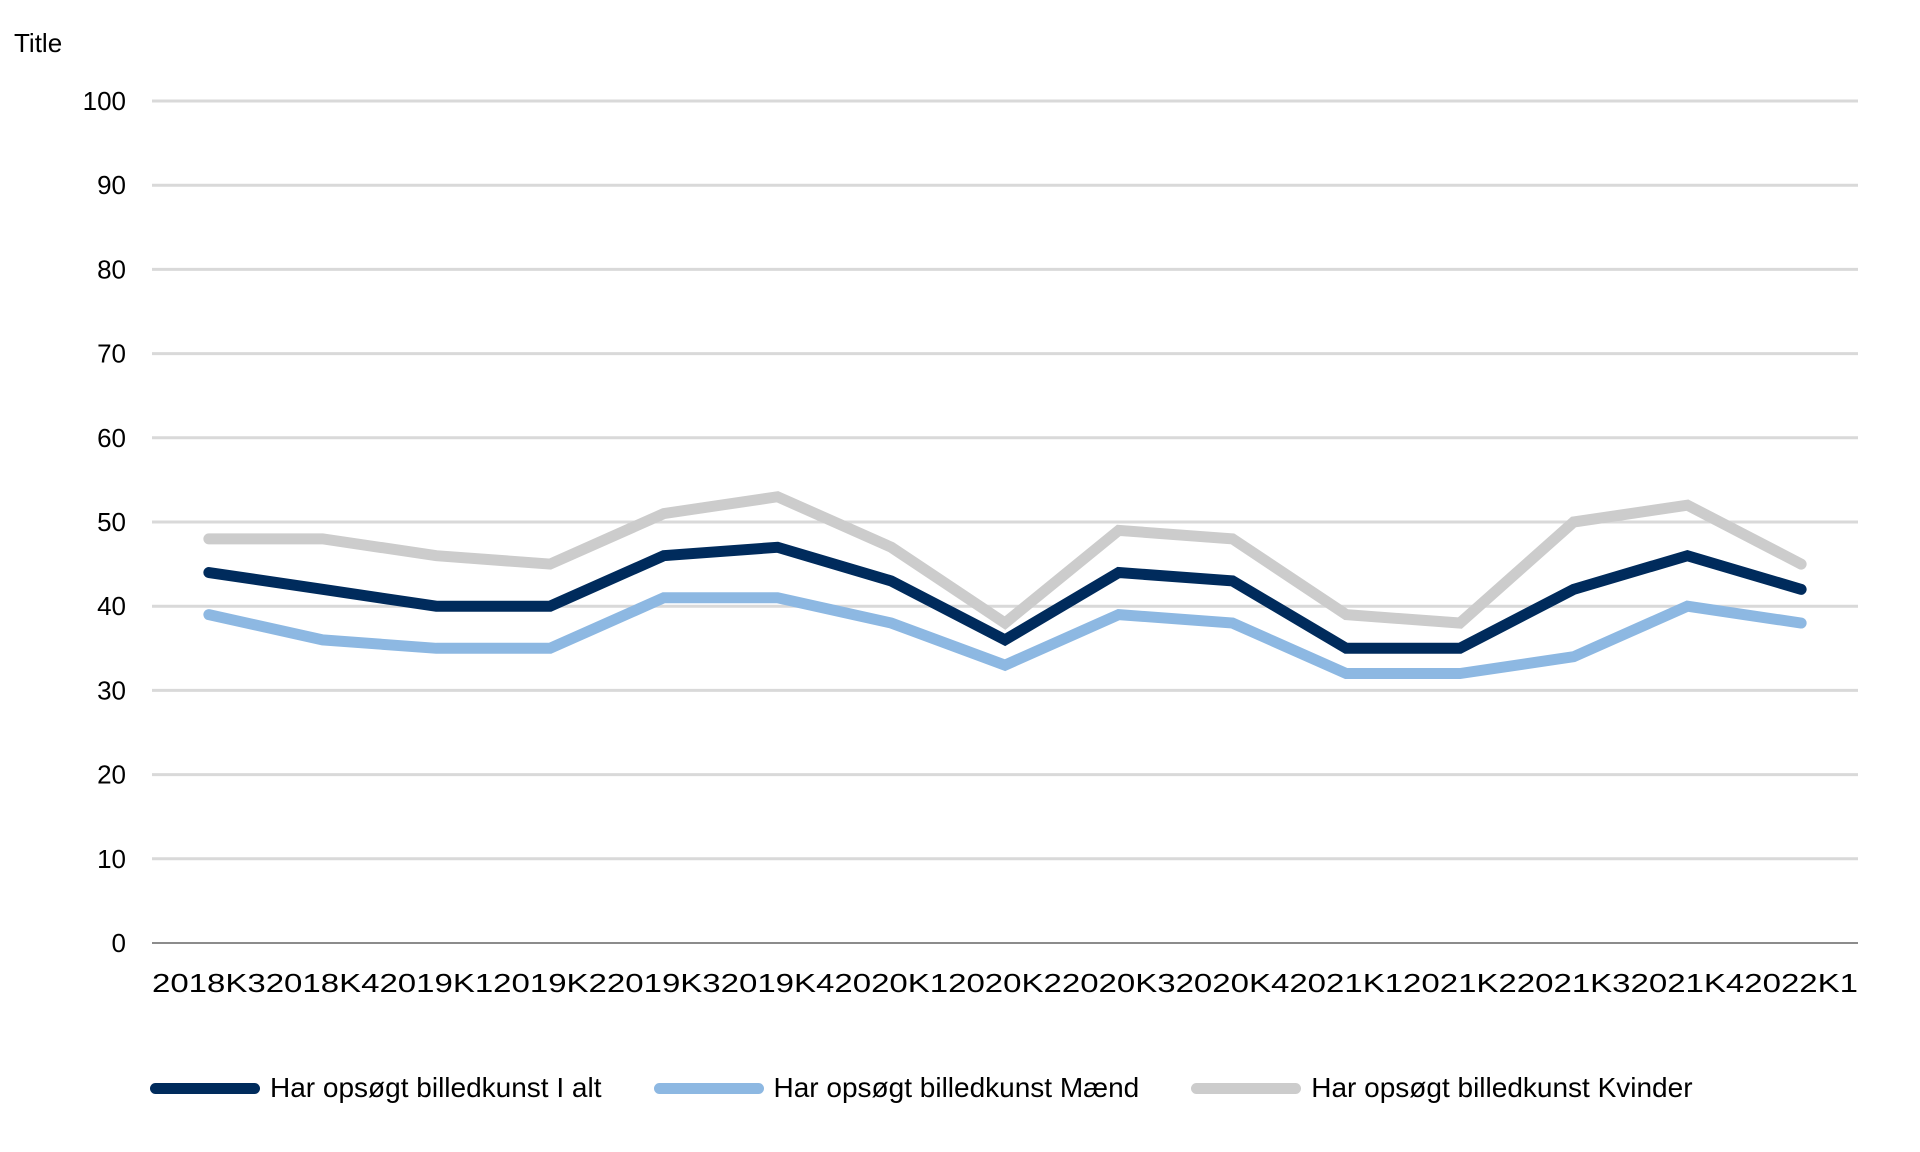 This screenshot has height=1152, width=1920. I want to click on y-tick-label: 100, so click(104, 101).